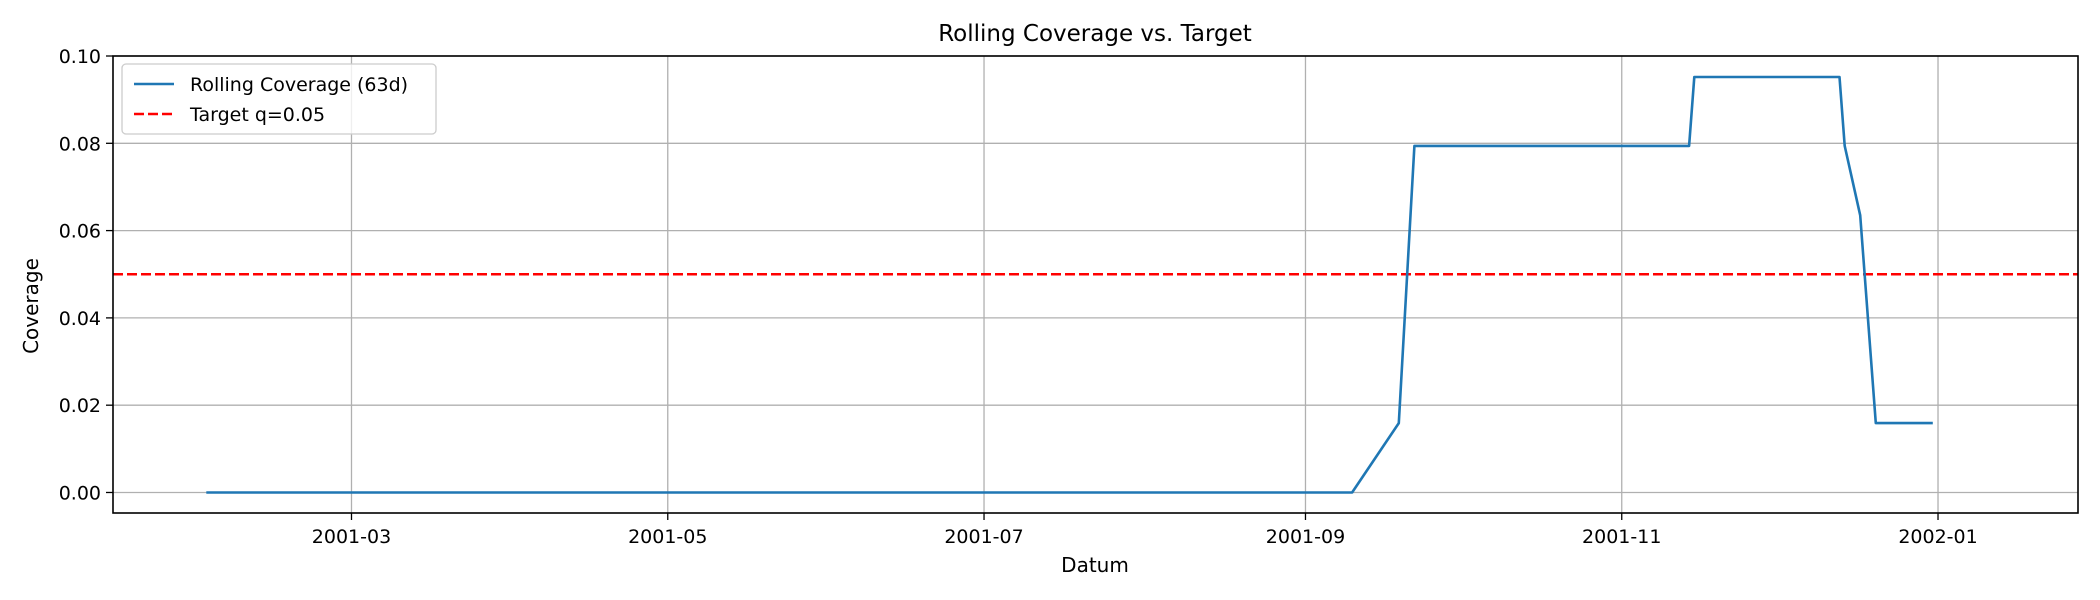 This screenshot has height=600, width=2100. What do you see at coordinates (351, 537) in the screenshot?
I see `x-tick-label: 2001-03` at bounding box center [351, 537].